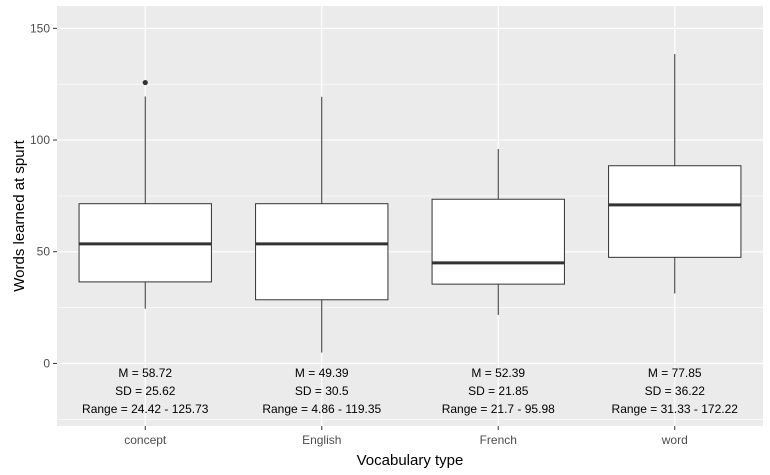 Image resolution: width=770 pixels, height=475 pixels. What do you see at coordinates (406, 436) in the screenshot?
I see `x-axis: concept English French word` at bounding box center [406, 436].